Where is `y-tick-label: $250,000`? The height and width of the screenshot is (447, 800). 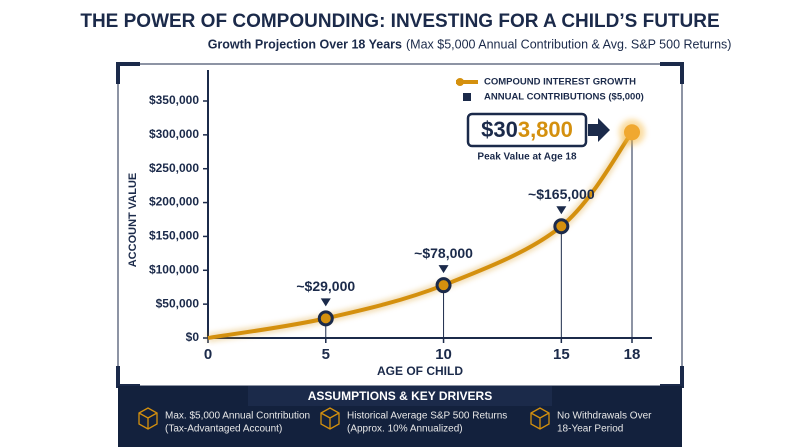 y-tick-label: $250,000 is located at coordinates (174, 168).